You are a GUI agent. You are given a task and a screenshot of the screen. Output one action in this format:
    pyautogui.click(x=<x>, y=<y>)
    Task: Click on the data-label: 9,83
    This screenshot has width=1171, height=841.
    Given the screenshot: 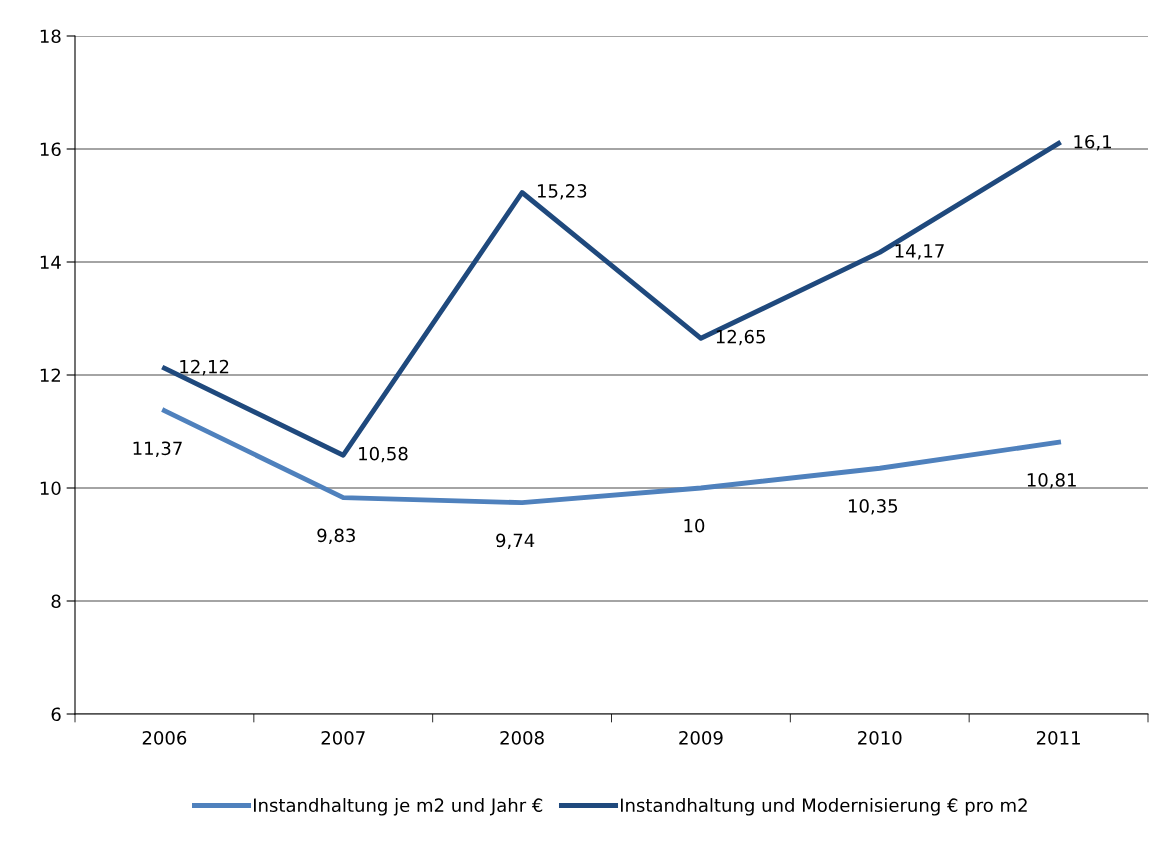 What is the action you would take?
    pyautogui.click(x=336, y=536)
    